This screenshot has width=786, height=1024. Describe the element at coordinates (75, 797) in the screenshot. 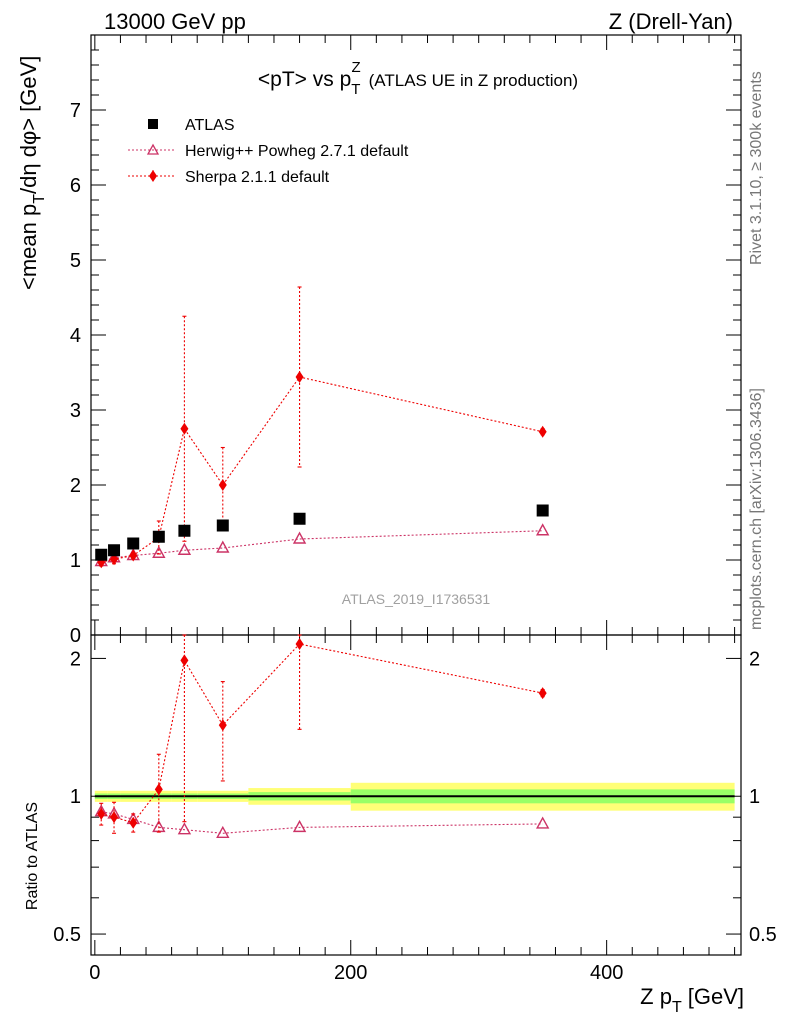

I see `ratio-y-tick-label: 1` at that location.